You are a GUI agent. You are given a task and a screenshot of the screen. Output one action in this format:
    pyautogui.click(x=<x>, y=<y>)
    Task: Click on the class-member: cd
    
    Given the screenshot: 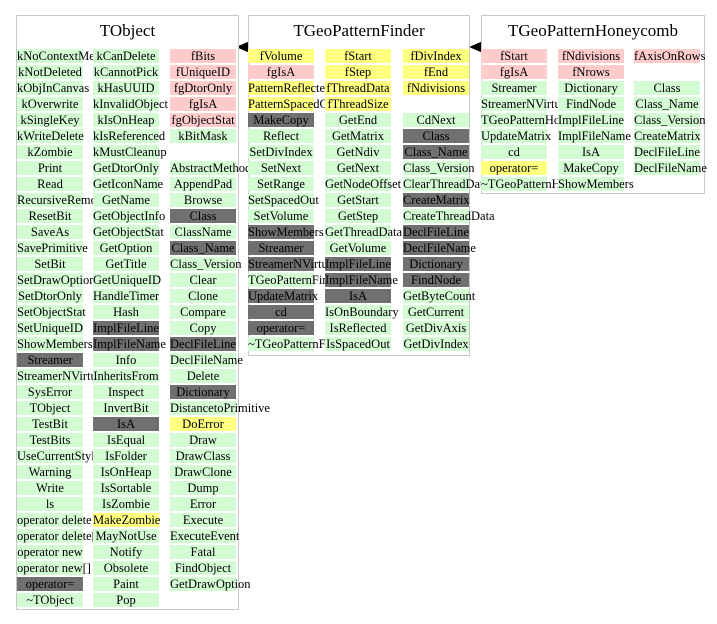 What is the action you would take?
    pyautogui.click(x=281, y=312)
    